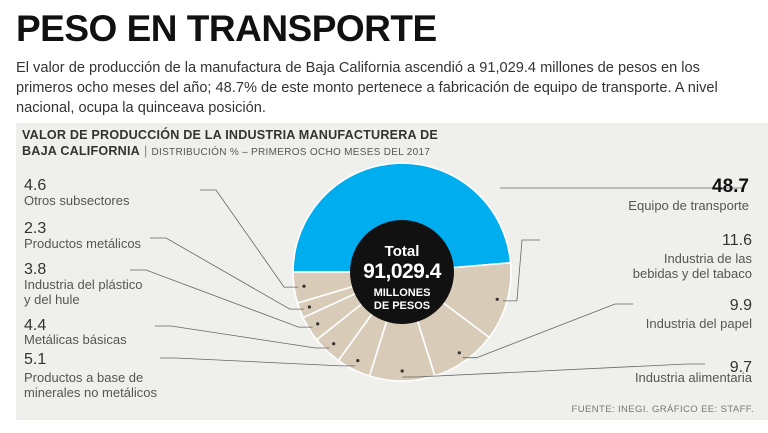  I want to click on chart-title-line2: BAJA CALIFORNIA, so click(81, 151).